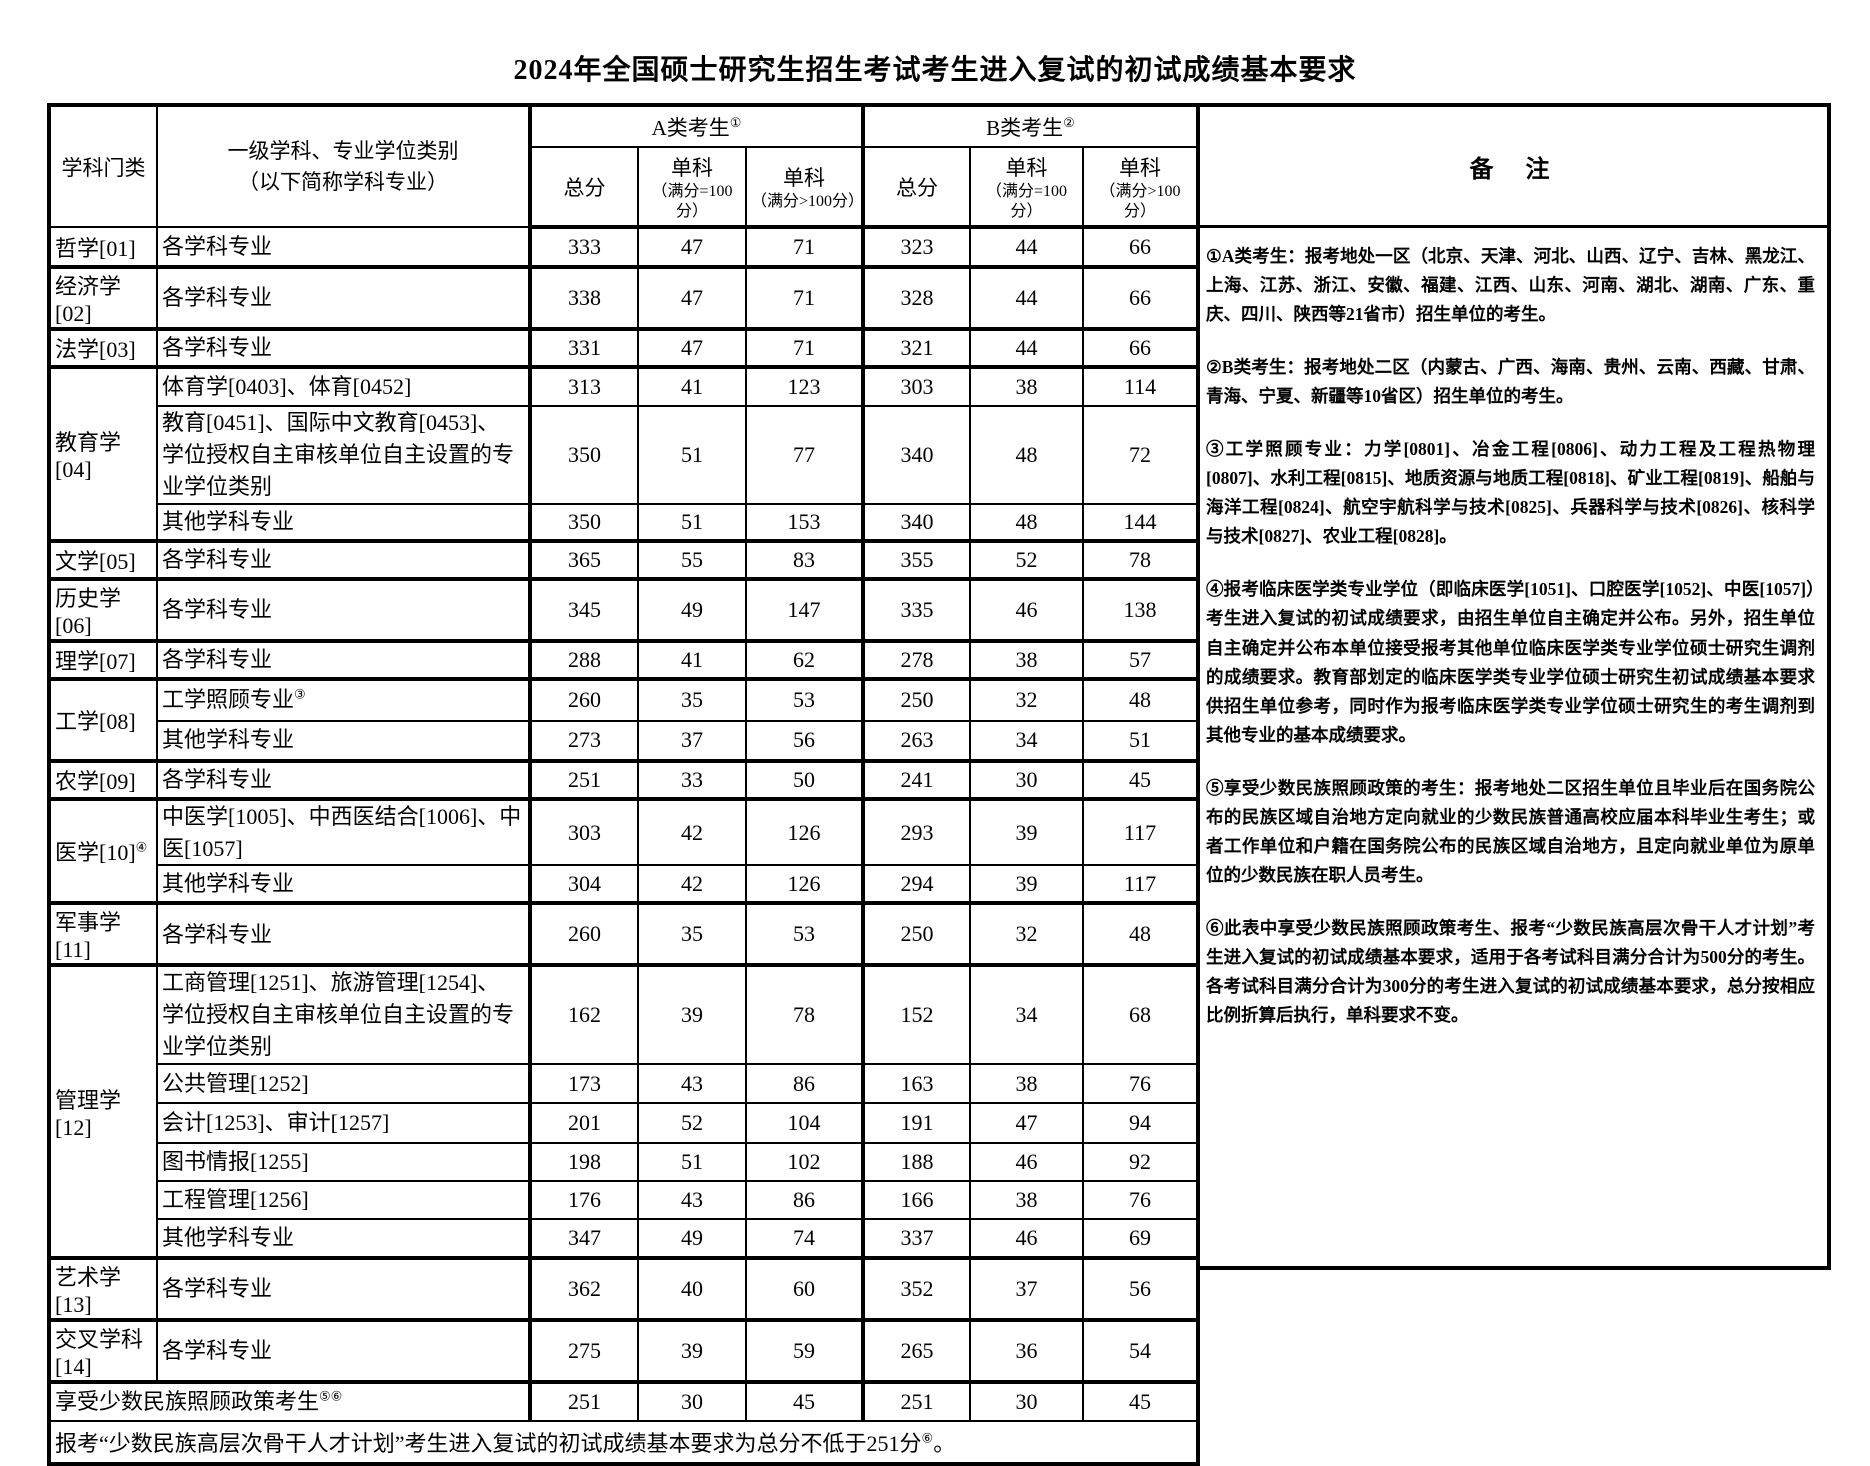  Describe the element at coordinates (692, 740) in the screenshot. I see `score-cell: 37` at that location.